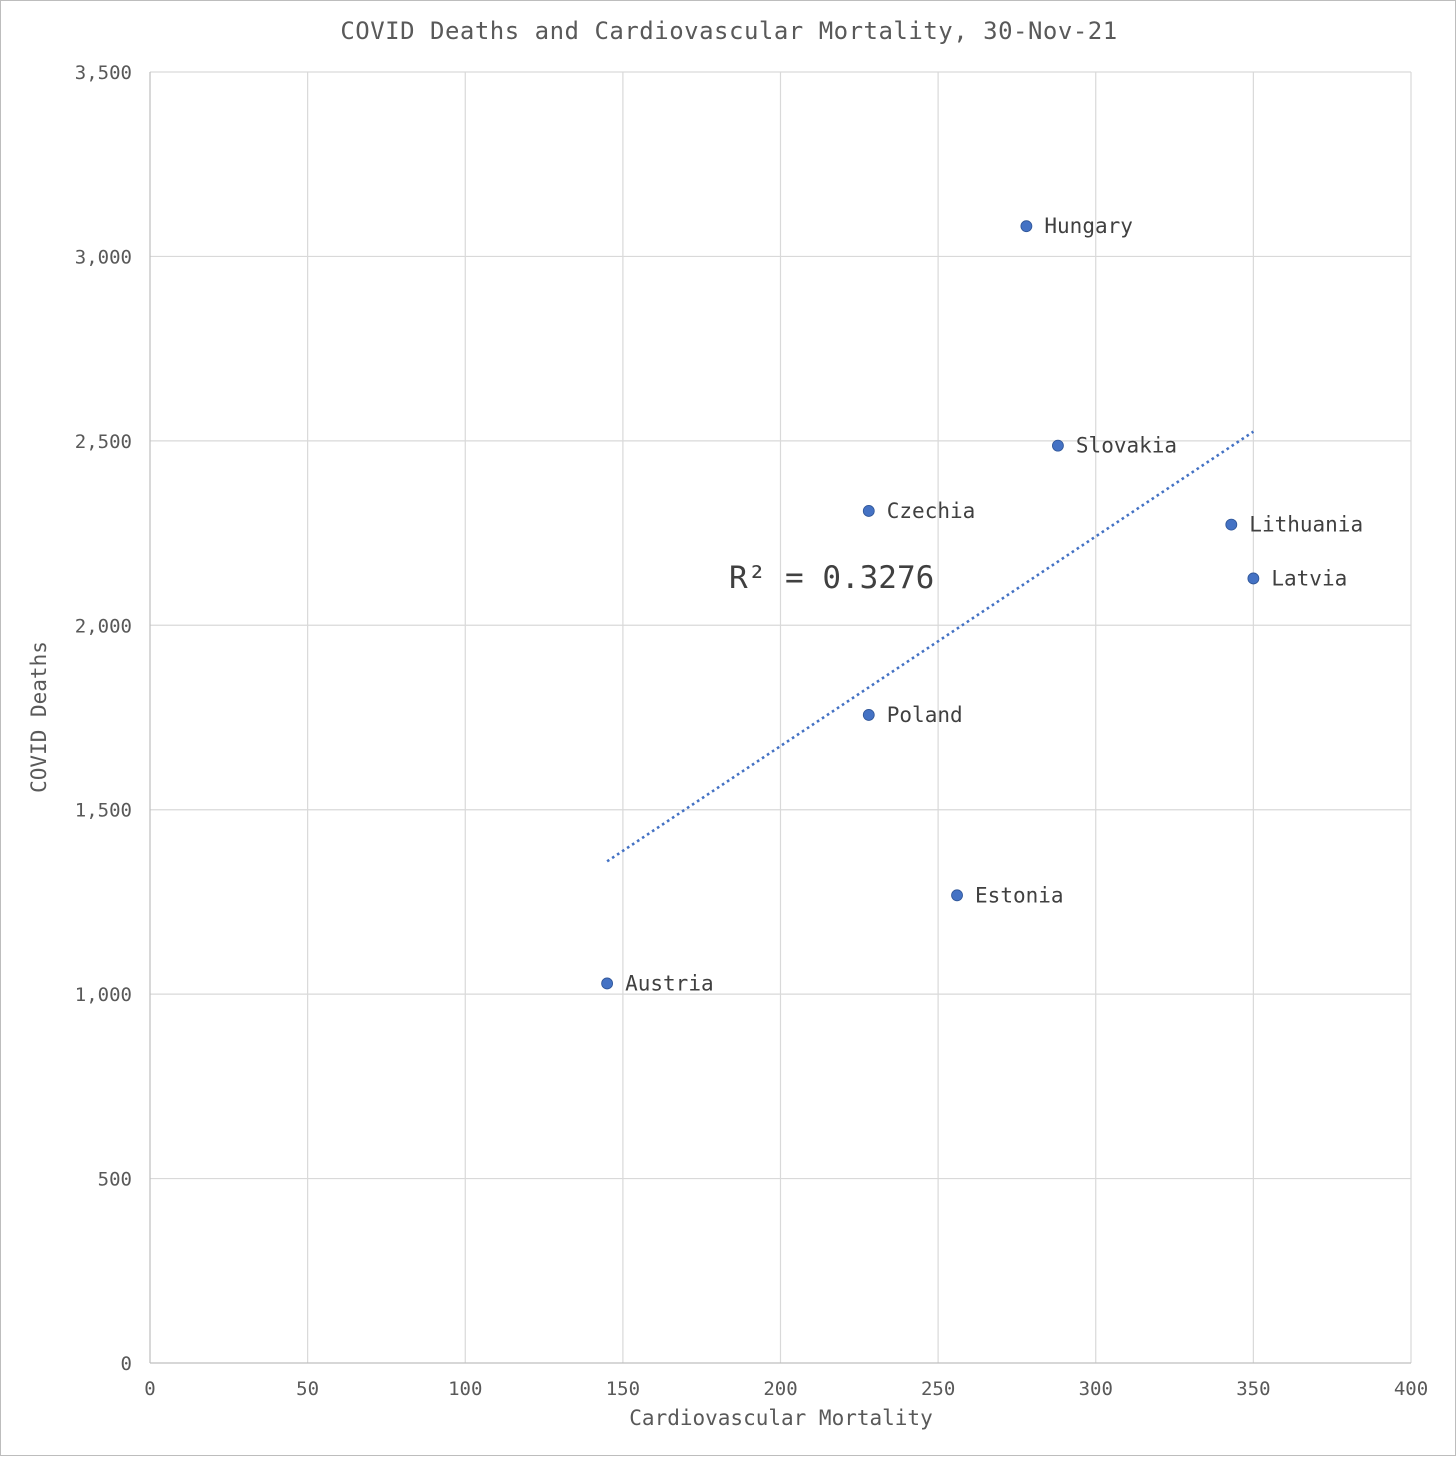 This screenshot has width=1456, height=1457. What do you see at coordinates (1309, 578) in the screenshot?
I see `data-label-latvia: Latvia` at bounding box center [1309, 578].